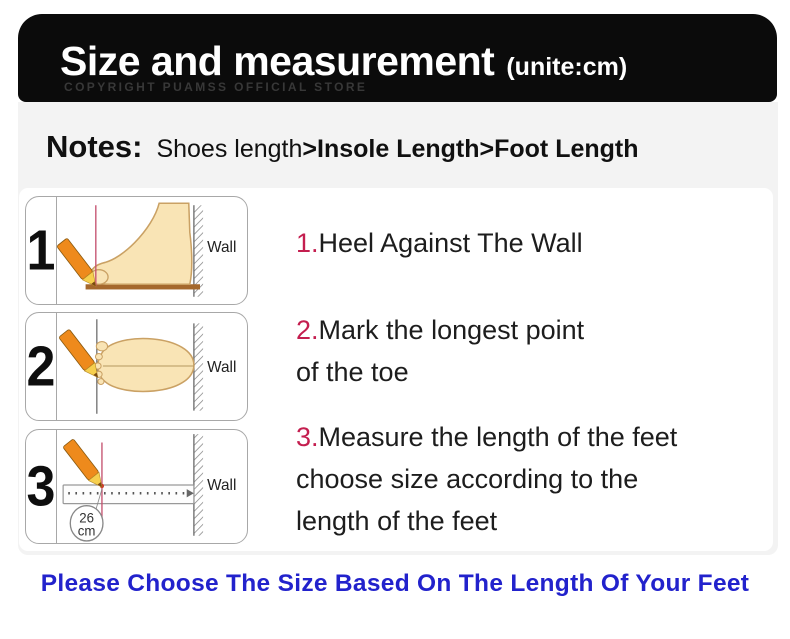  I want to click on instruction-line: 2.Mark the longest point, so click(440, 330).